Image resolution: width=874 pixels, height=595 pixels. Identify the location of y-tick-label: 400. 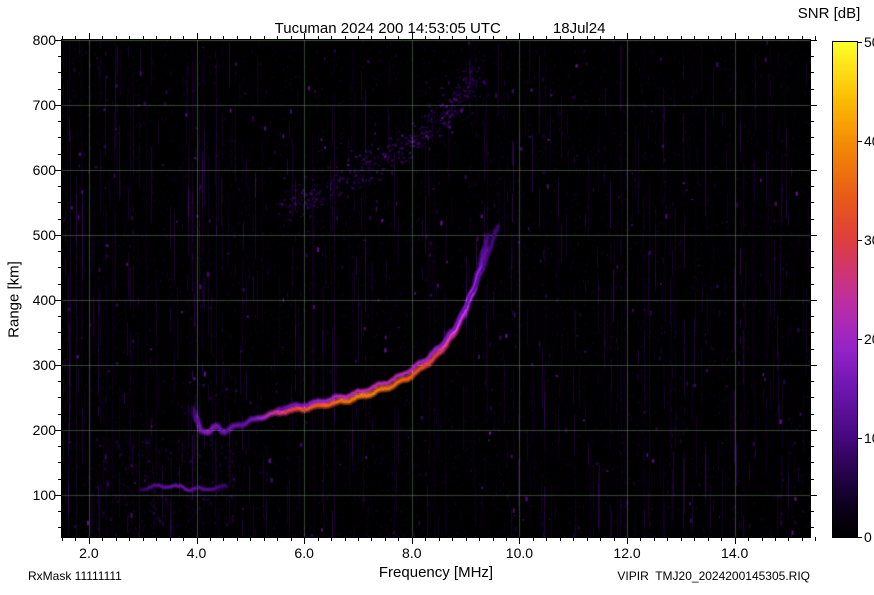
(44, 299).